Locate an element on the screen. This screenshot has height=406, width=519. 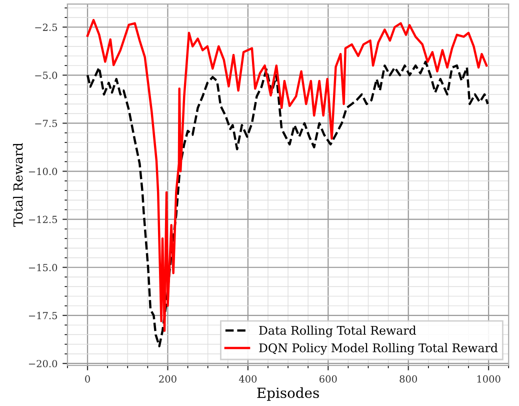
x-tick-label: 600 is located at coordinates (328, 379).